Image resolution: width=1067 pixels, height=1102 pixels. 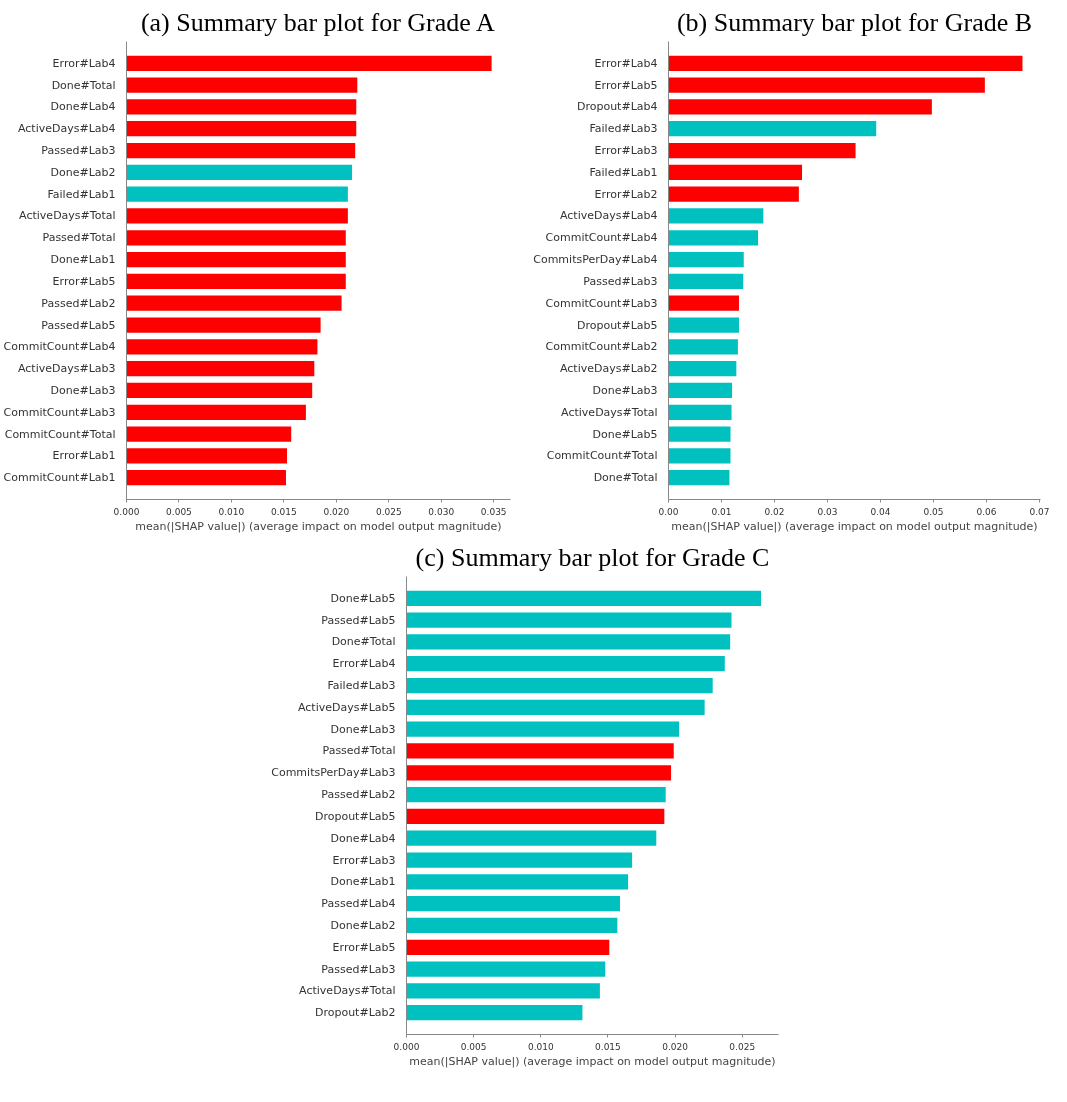 I want to click on y-tick-label: ActiveDays#Lab5, so click(x=346, y=707).